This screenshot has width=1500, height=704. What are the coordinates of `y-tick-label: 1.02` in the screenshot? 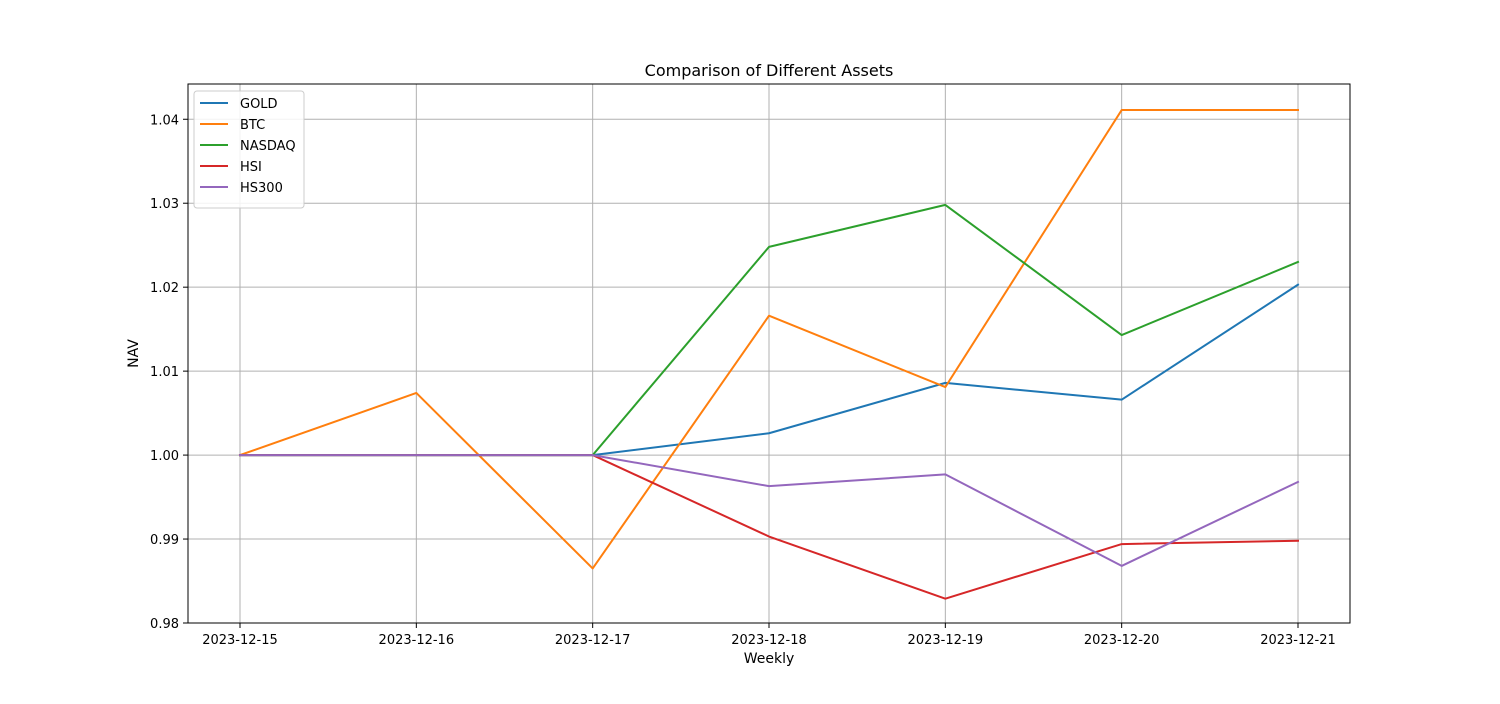 It's located at (164, 288).